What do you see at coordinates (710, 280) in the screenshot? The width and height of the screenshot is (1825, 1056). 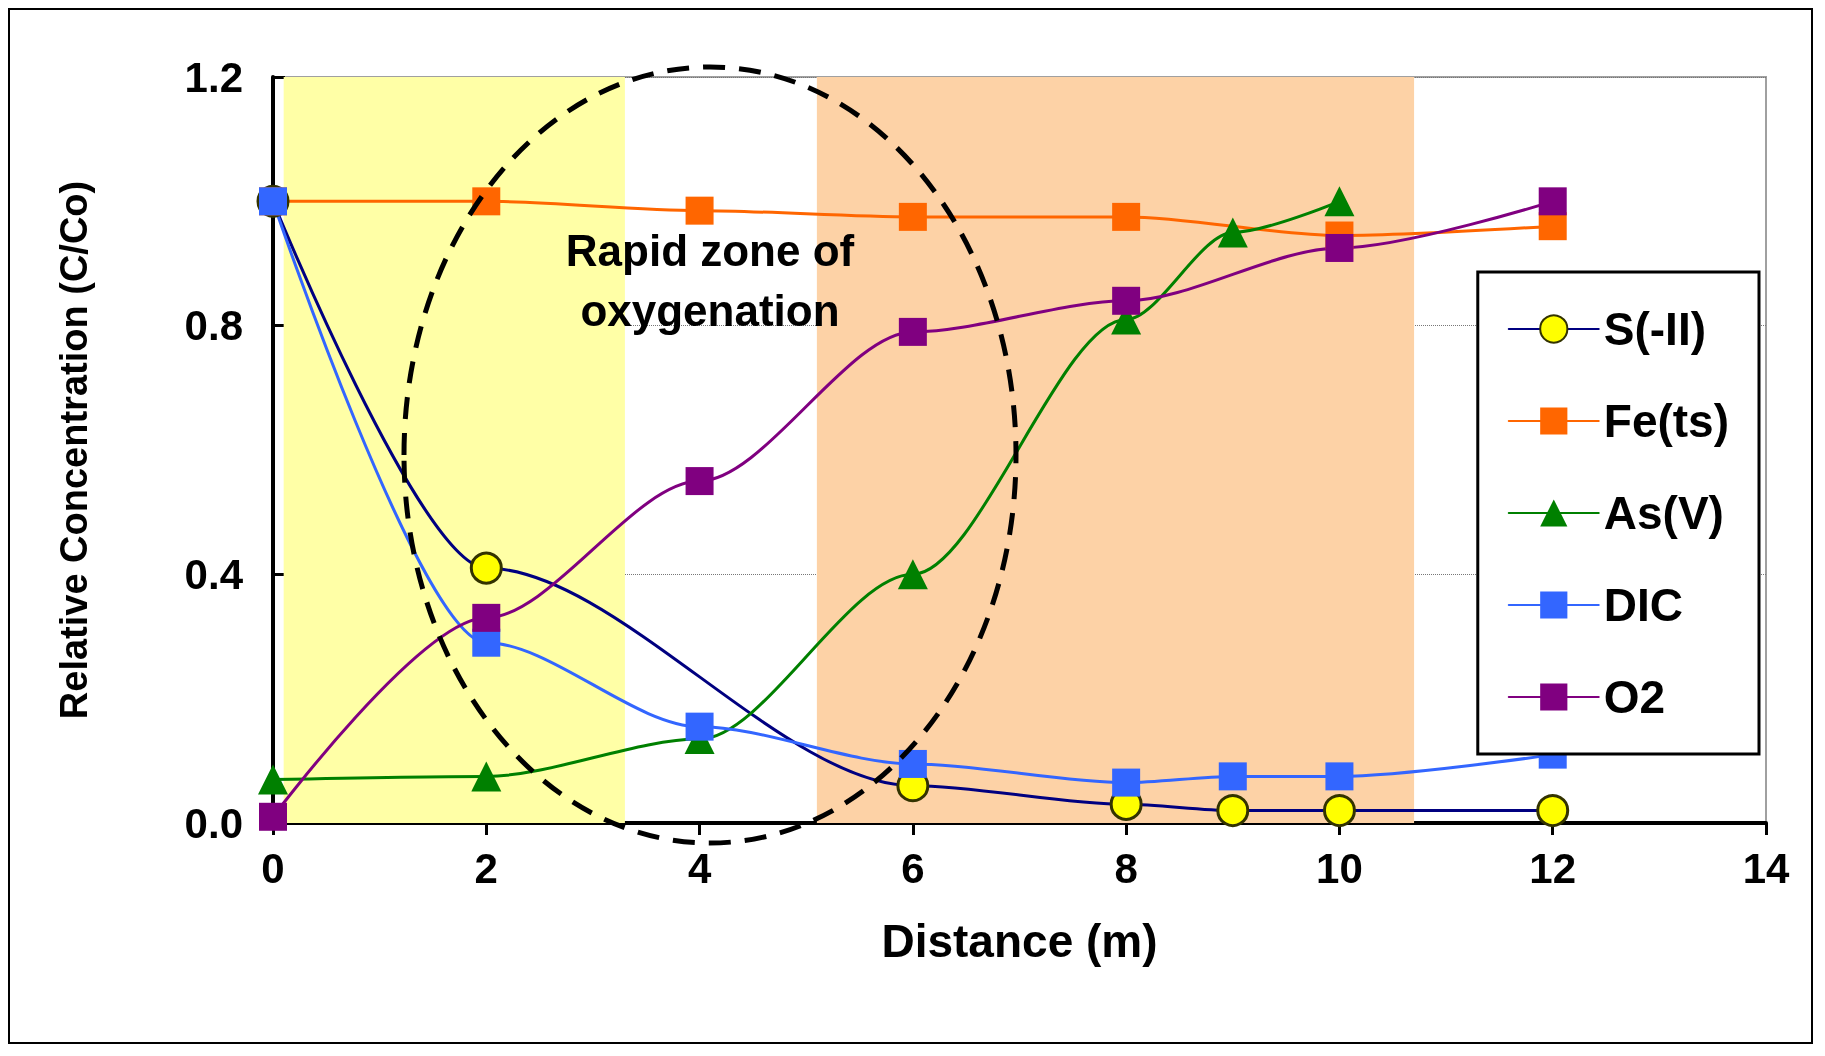 I see `annotation: Rapid zone of oxygenation` at bounding box center [710, 280].